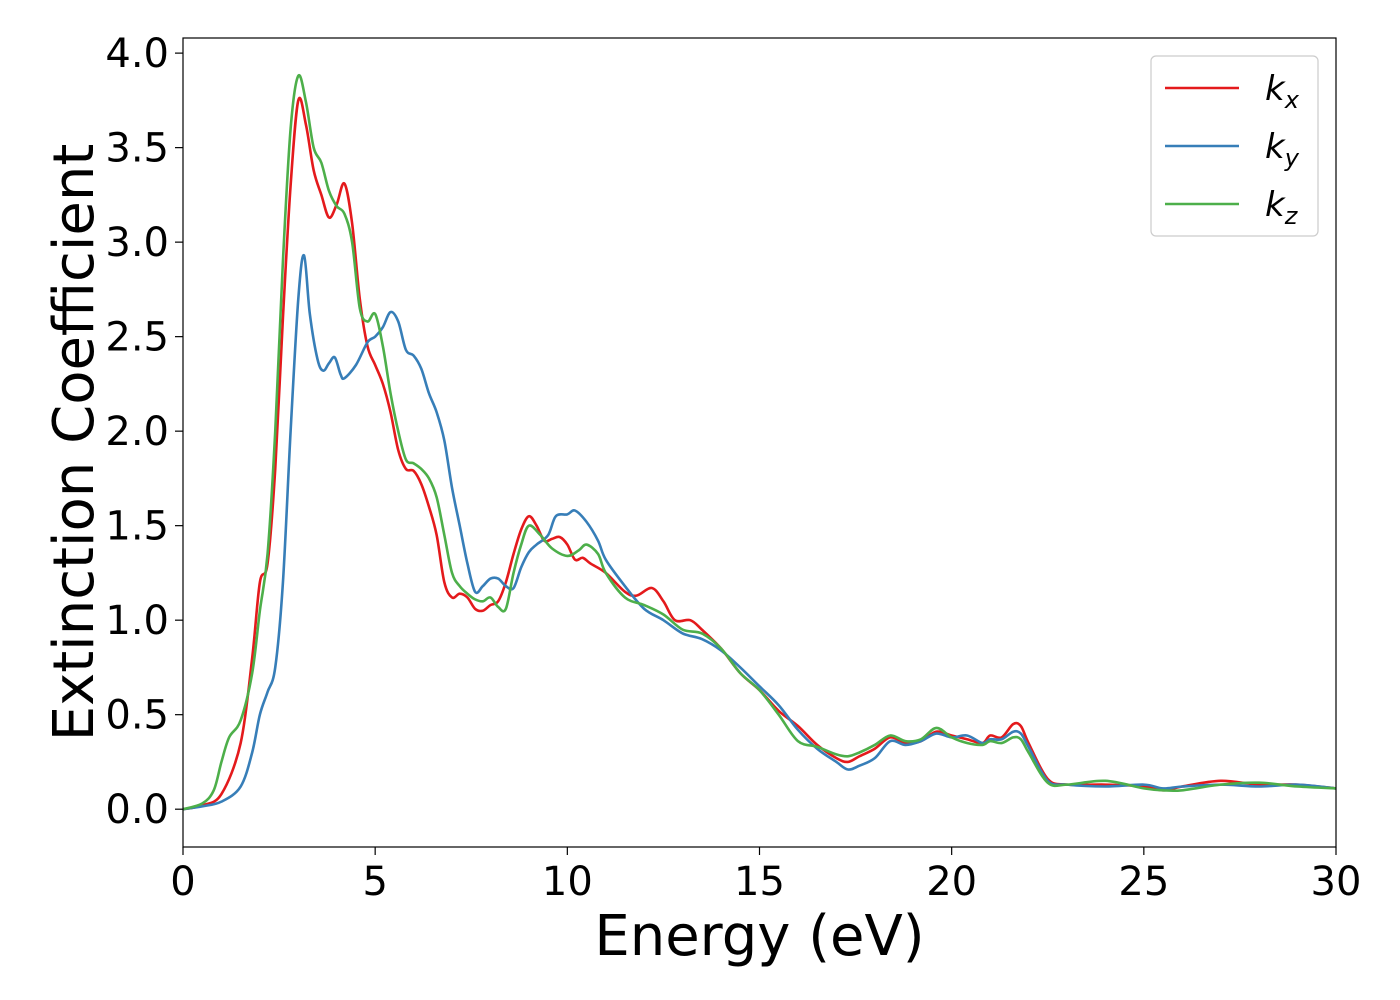 The width and height of the screenshot is (1400, 1000). What do you see at coordinates (951, 882) in the screenshot?
I see `x-tick-label: 20` at bounding box center [951, 882].